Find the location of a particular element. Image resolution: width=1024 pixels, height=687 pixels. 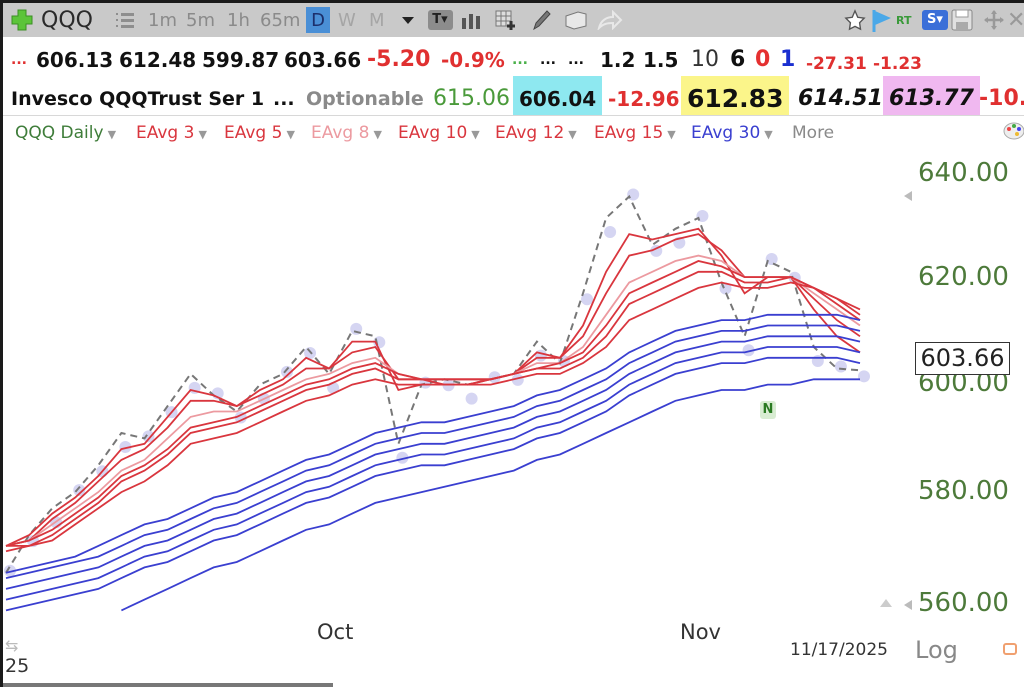

legend-label: EAvg 8 is located at coordinates (340, 133).